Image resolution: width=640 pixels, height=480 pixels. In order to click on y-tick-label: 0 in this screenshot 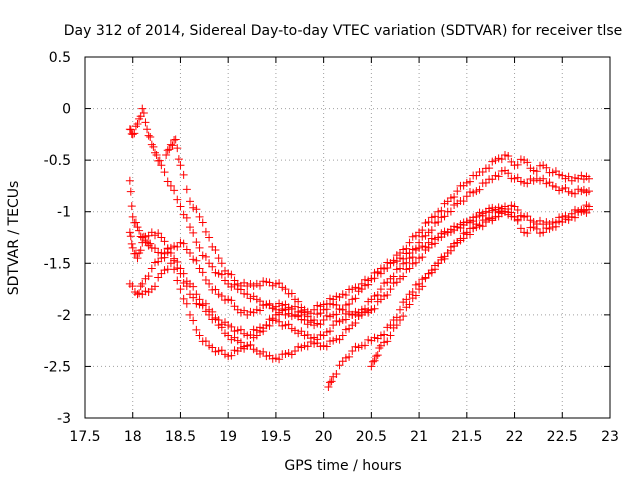, I will do `click(66, 110)`.